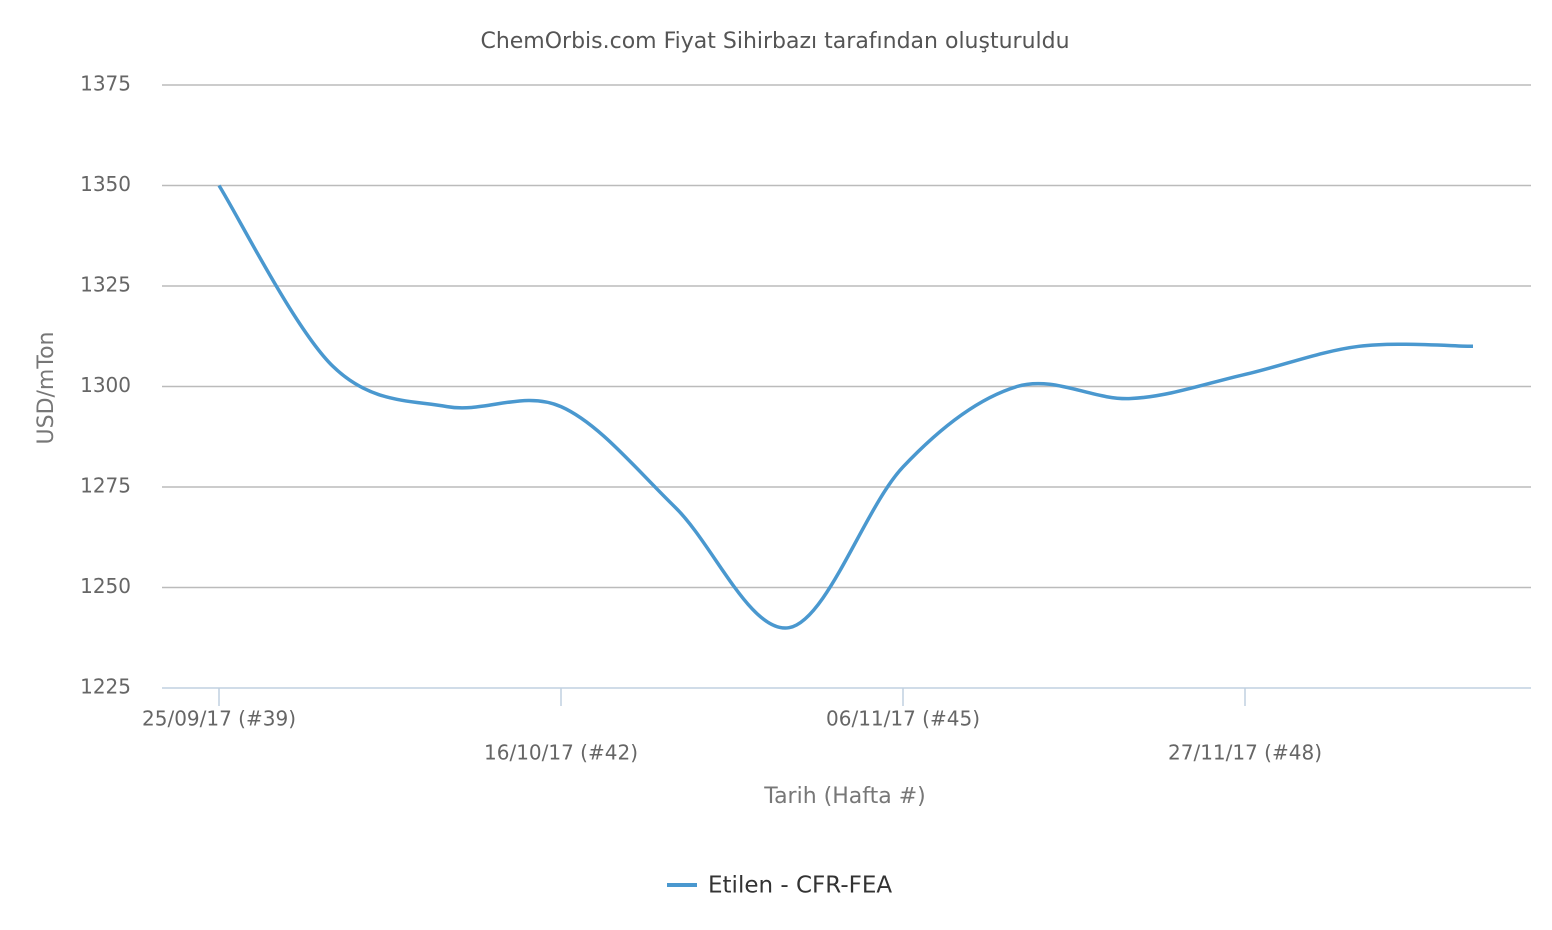 This screenshot has height=930, width=1552. I want to click on y-tick-label: 1225, so click(105, 687).